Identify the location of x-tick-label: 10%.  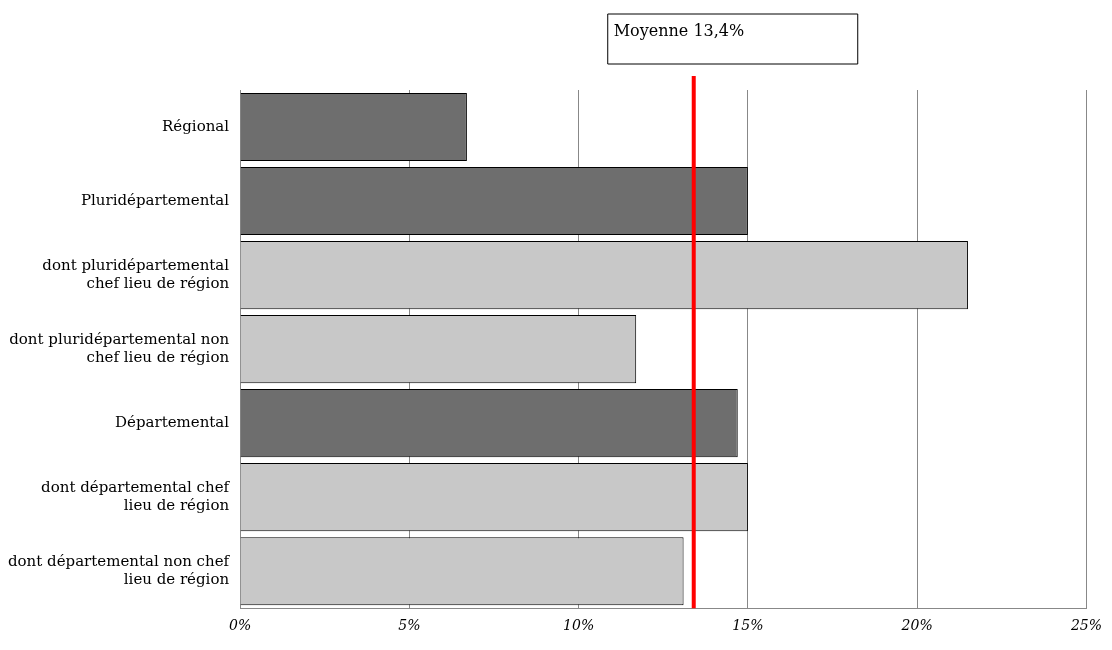
(579, 625).